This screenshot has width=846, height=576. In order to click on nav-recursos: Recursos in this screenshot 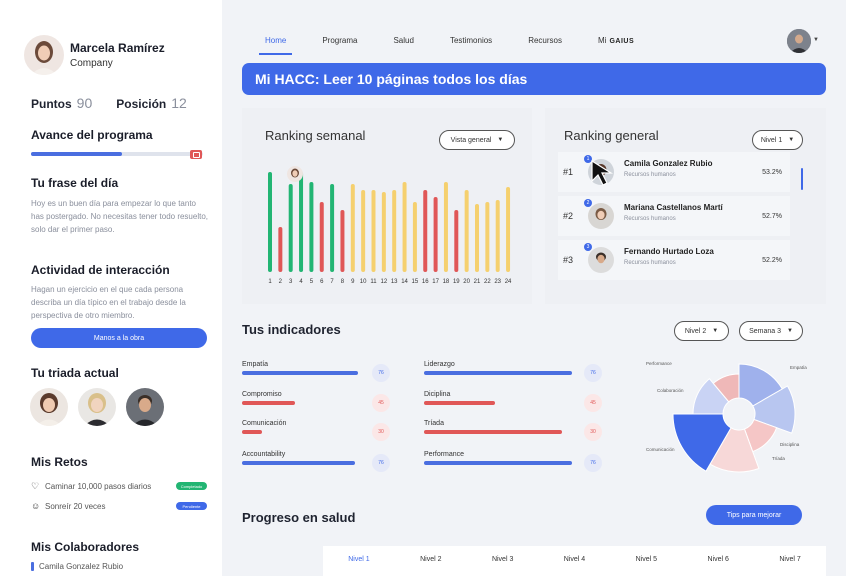, I will do `click(545, 40)`.